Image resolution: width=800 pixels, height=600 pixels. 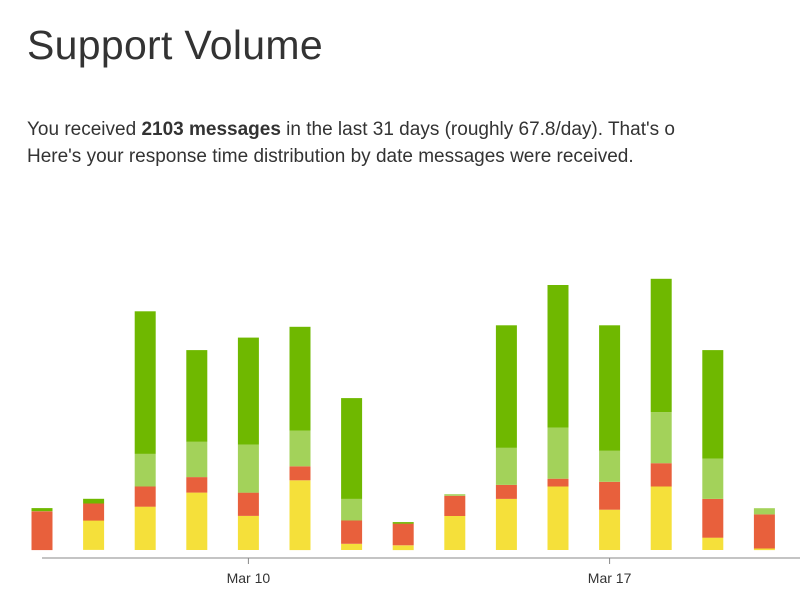 What do you see at coordinates (175, 45) in the screenshot?
I see `page-title: Support Volume` at bounding box center [175, 45].